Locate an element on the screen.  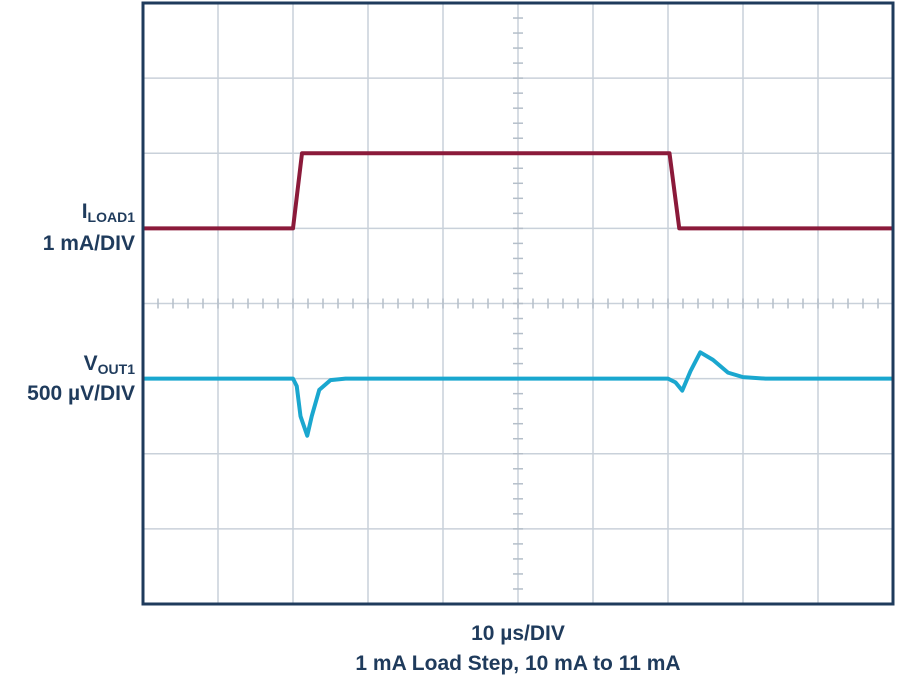
trace-subscript: OUT1 is located at coordinates (117, 369).